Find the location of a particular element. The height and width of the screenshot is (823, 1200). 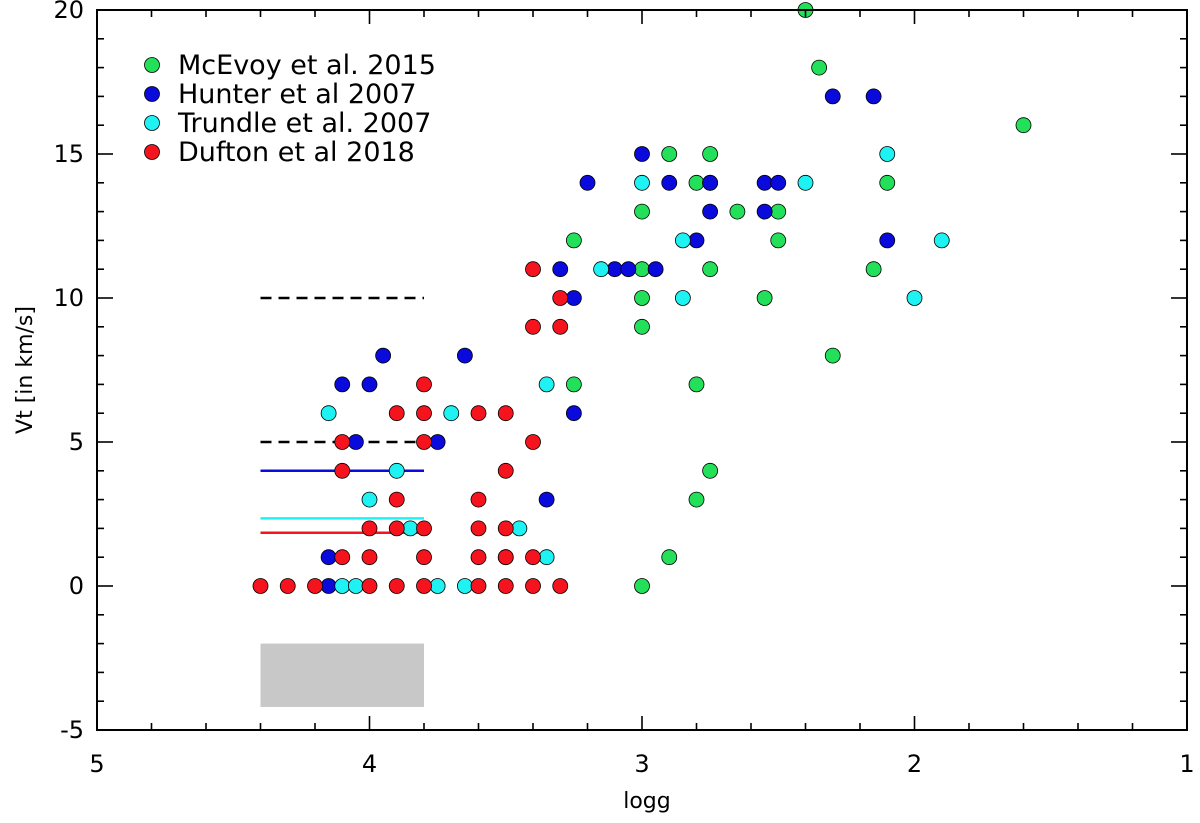

y-tick-label: 5 is located at coordinates (76, 442).